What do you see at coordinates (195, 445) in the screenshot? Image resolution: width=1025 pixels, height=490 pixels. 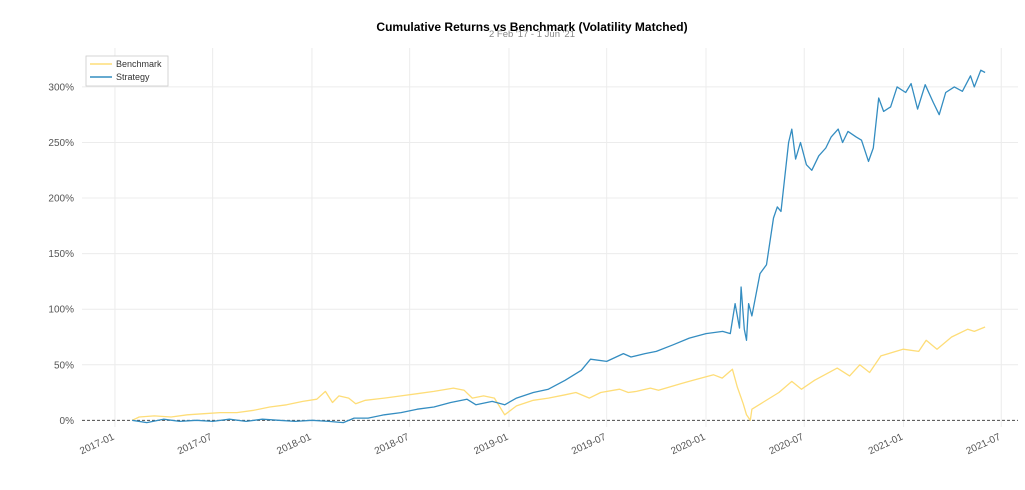 I see `x-tick-label: 2017-07` at bounding box center [195, 445].